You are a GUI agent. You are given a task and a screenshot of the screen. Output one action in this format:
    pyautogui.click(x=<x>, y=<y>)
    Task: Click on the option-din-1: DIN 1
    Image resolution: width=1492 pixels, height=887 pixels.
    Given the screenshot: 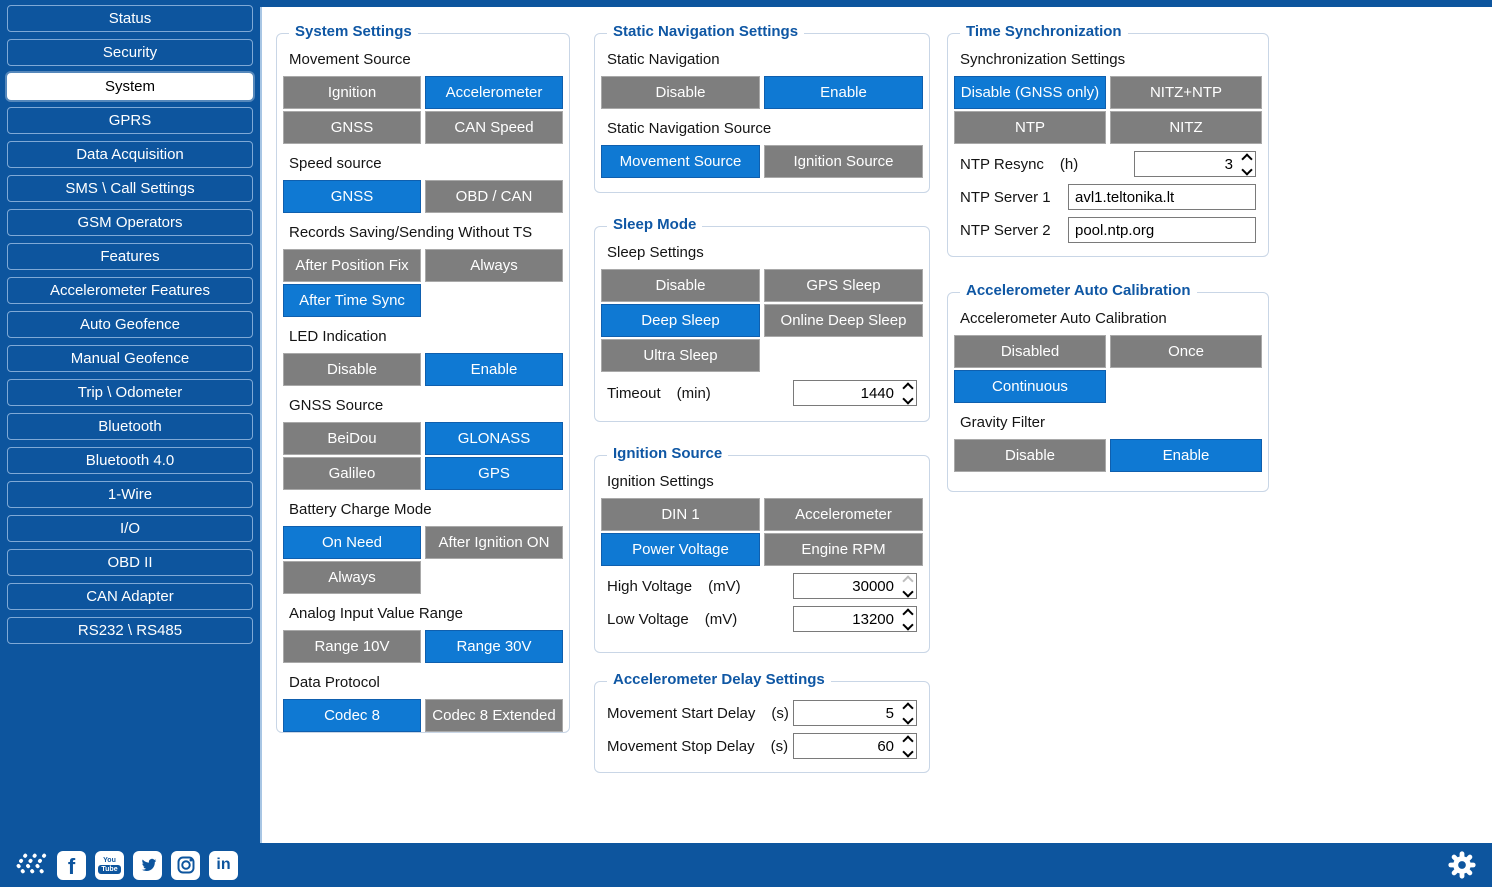 What is the action you would take?
    pyautogui.click(x=680, y=514)
    